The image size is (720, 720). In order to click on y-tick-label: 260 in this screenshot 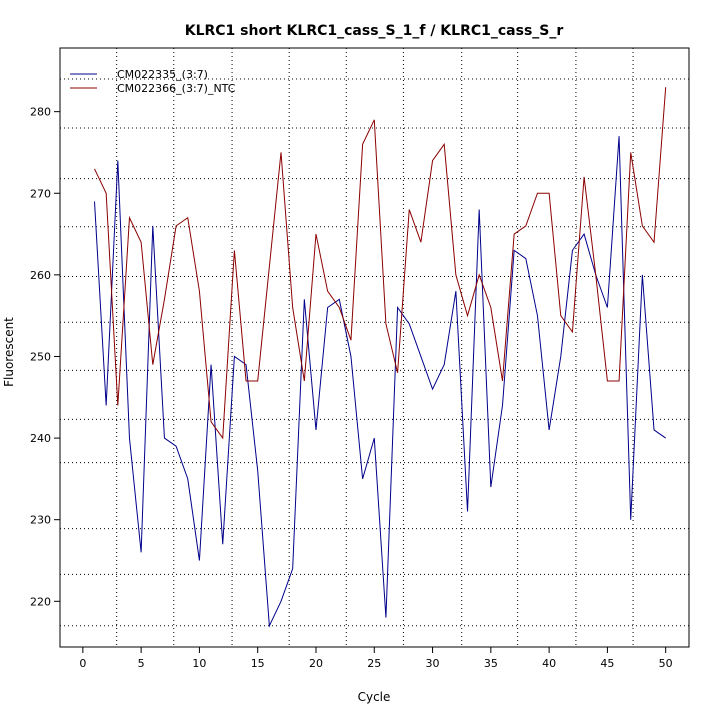, I will do `click(40, 275)`.